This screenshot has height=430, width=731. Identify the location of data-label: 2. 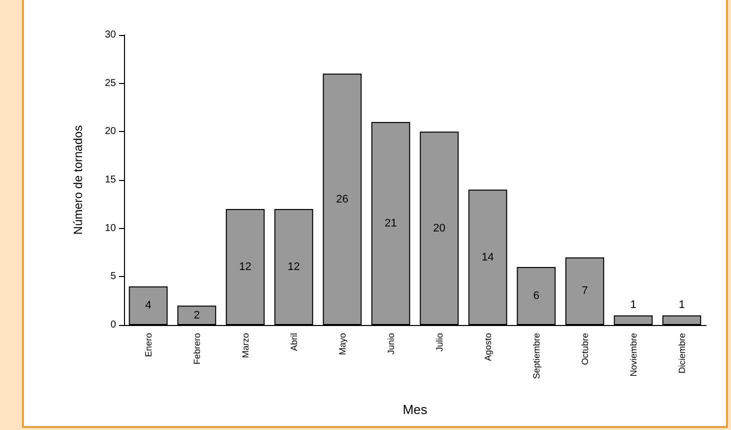
(197, 315).